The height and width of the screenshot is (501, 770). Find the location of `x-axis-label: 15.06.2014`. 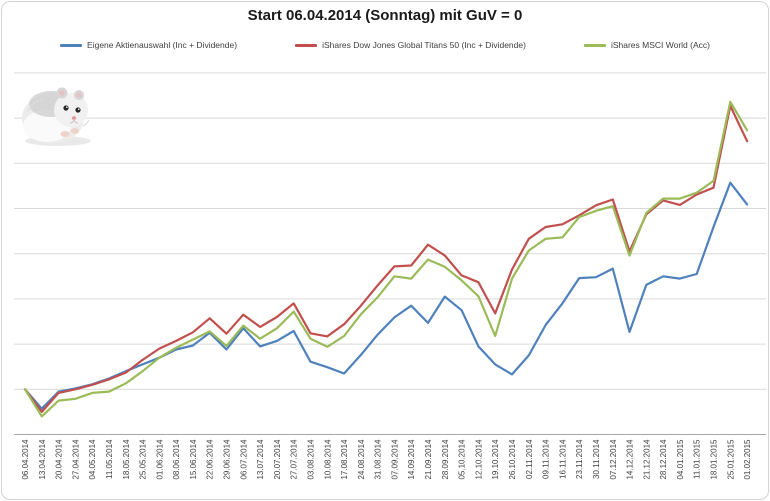

x-axis-label: 15.06.2014 is located at coordinates (193, 459).